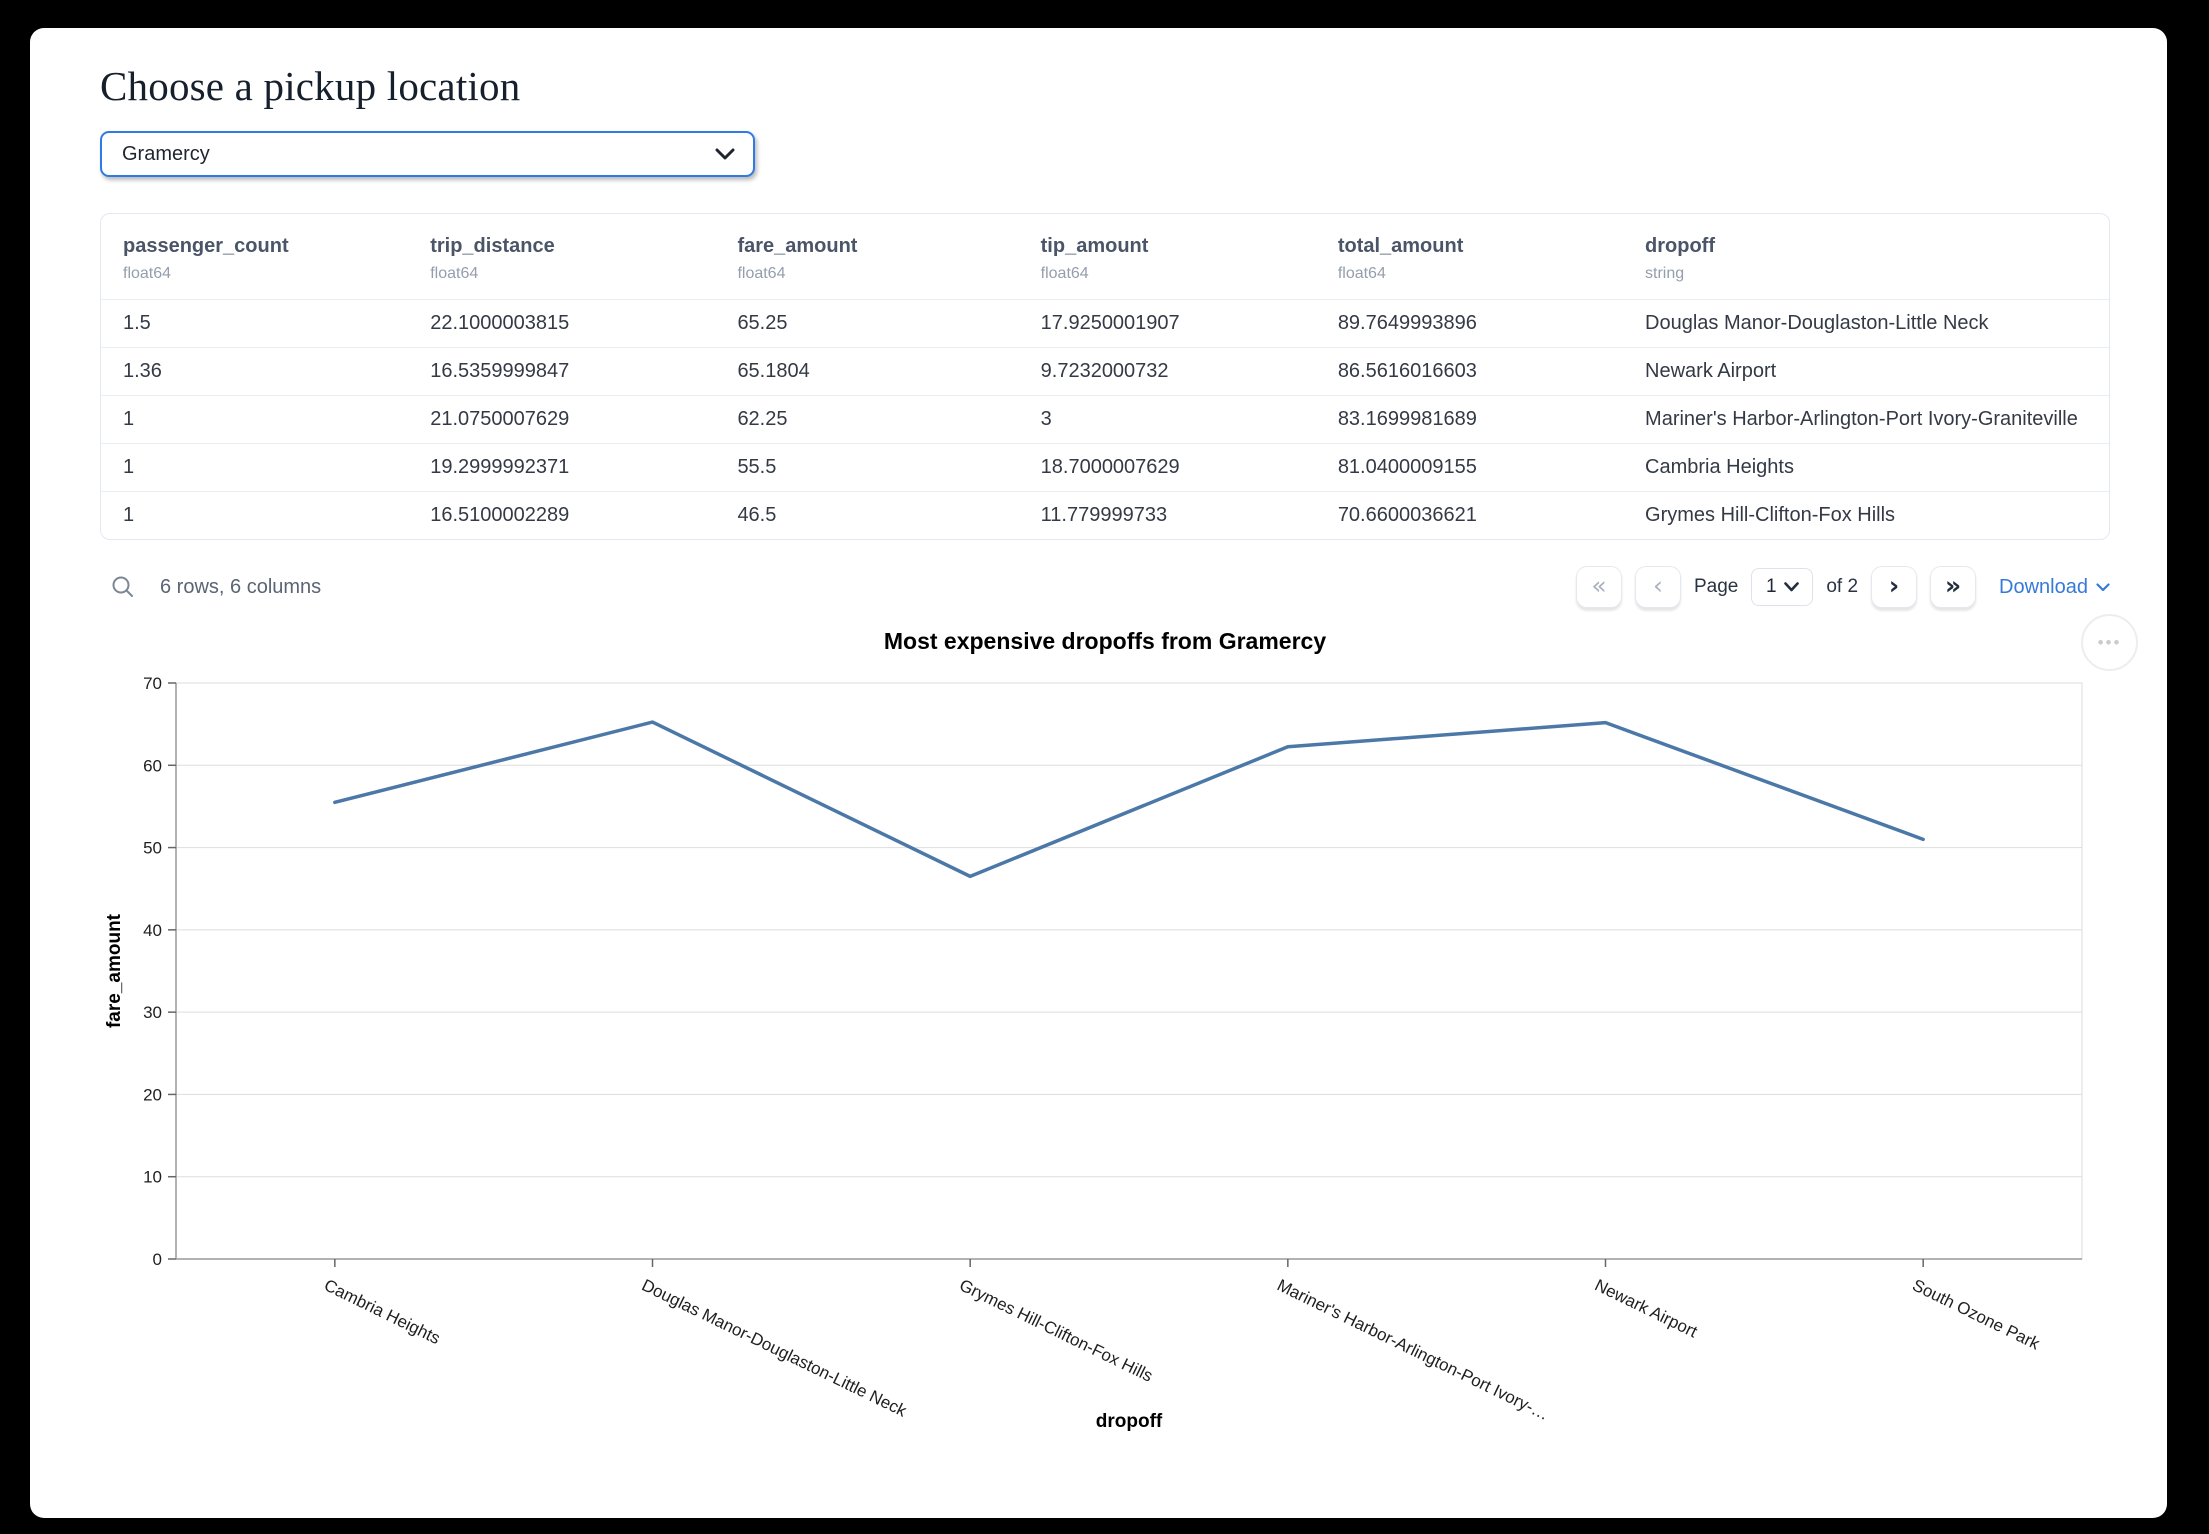  What do you see at coordinates (562, 467) in the screenshot?
I see `table-cell: 19.2999992371` at bounding box center [562, 467].